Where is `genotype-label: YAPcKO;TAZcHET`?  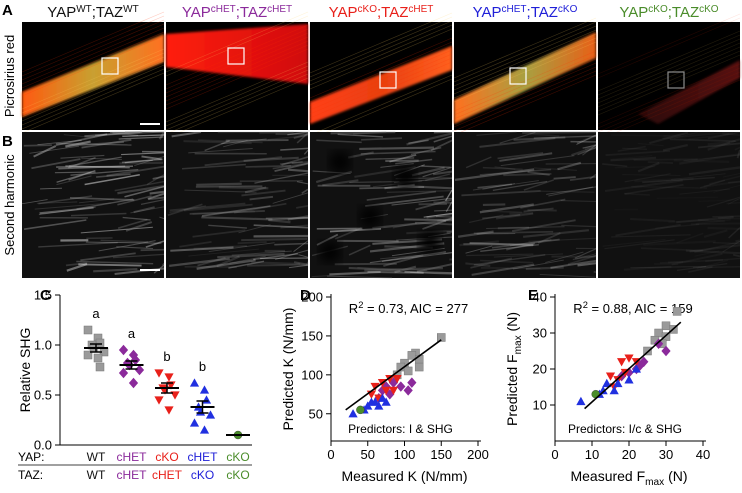
genotype-label: YAPcKO;TAZcHET is located at coordinates (381, 12).